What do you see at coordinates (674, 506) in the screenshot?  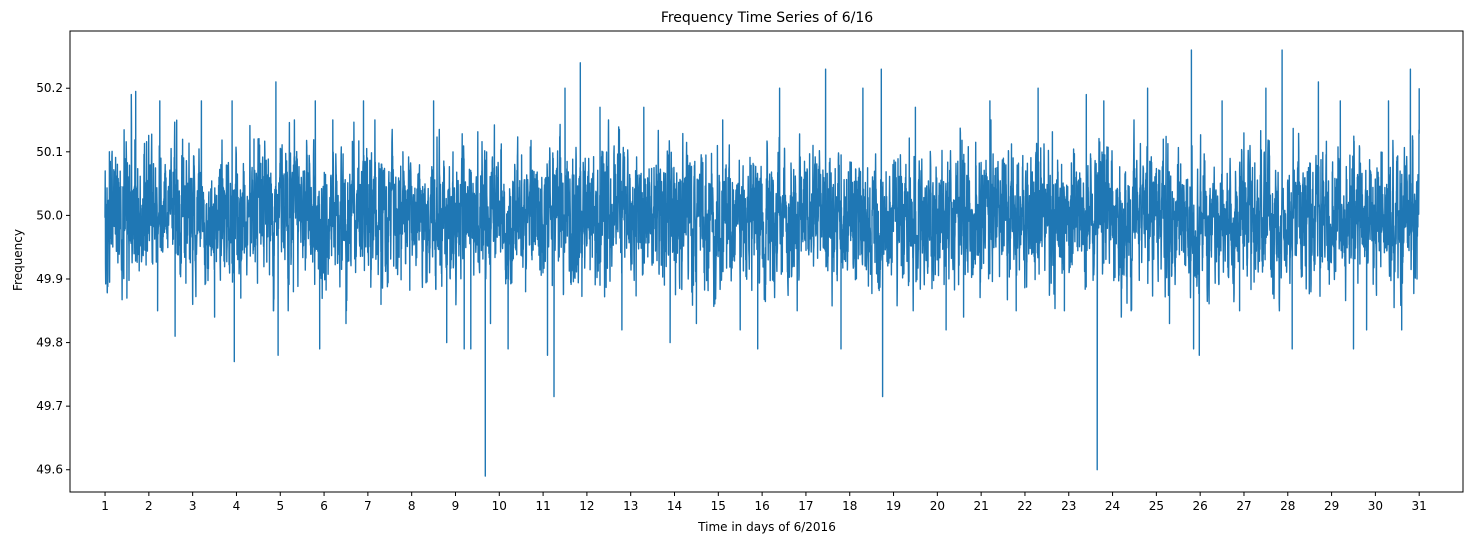 I see `x-tick-label: 14` at bounding box center [674, 506].